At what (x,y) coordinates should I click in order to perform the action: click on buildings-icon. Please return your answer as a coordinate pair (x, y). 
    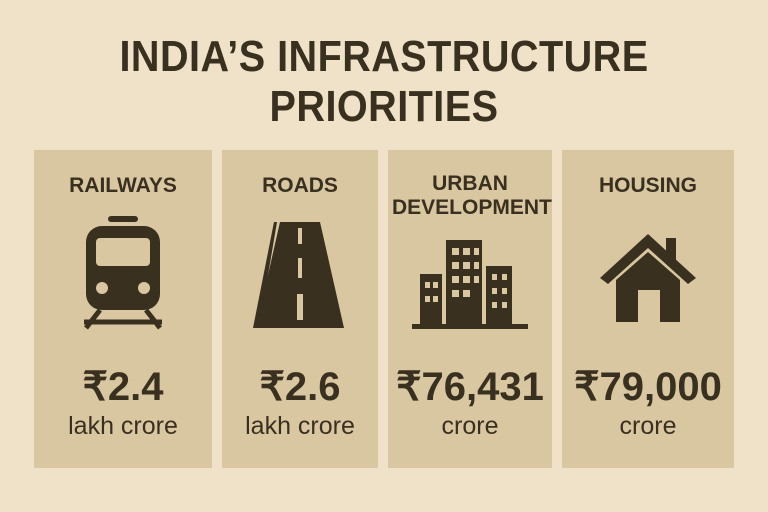
    Looking at the image, I should click on (470, 284).